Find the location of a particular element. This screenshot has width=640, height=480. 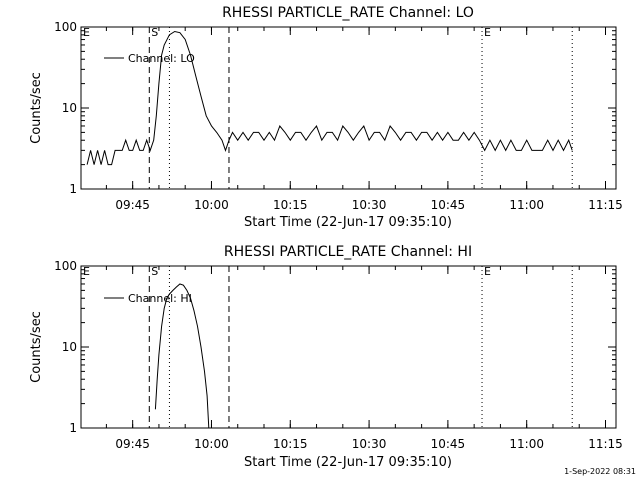

lo-x-tick-label: 10:45 is located at coordinates (448, 205).